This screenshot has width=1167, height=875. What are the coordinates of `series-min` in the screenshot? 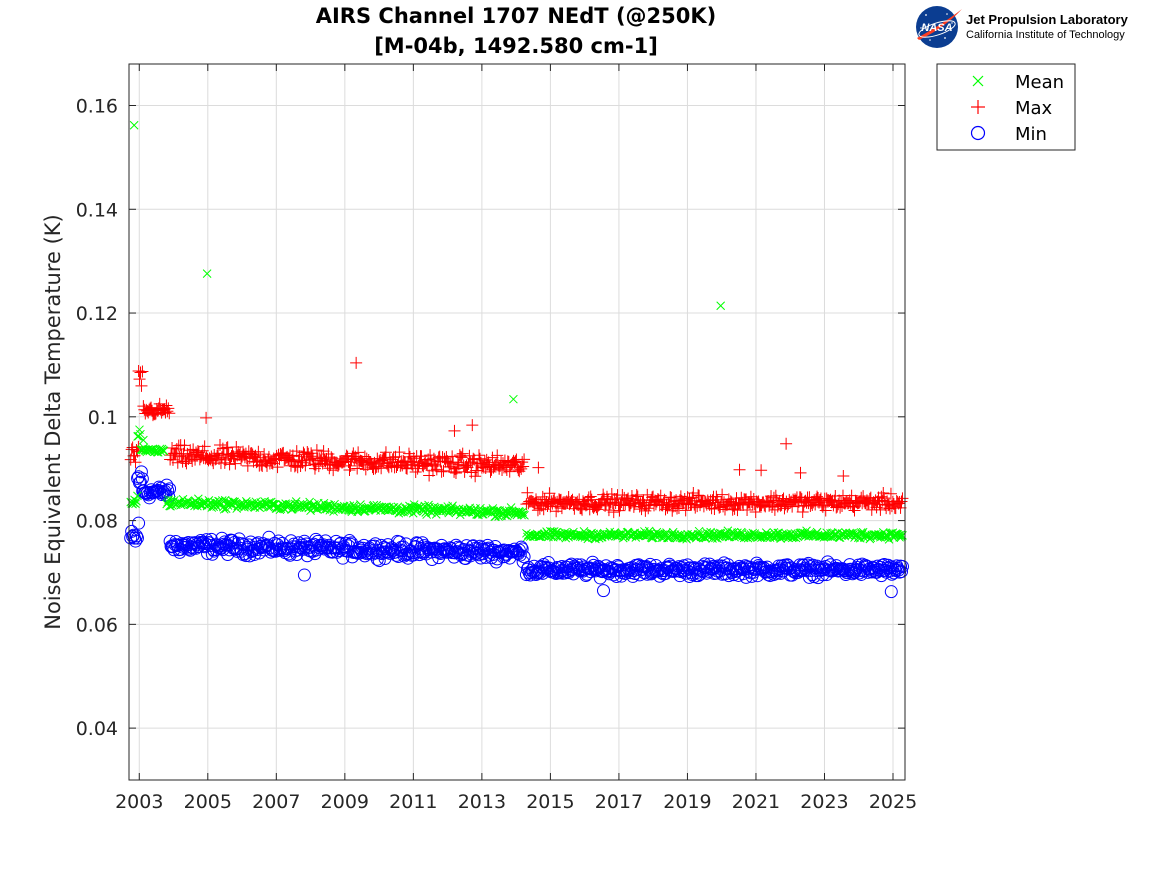 It's located at (516, 532).